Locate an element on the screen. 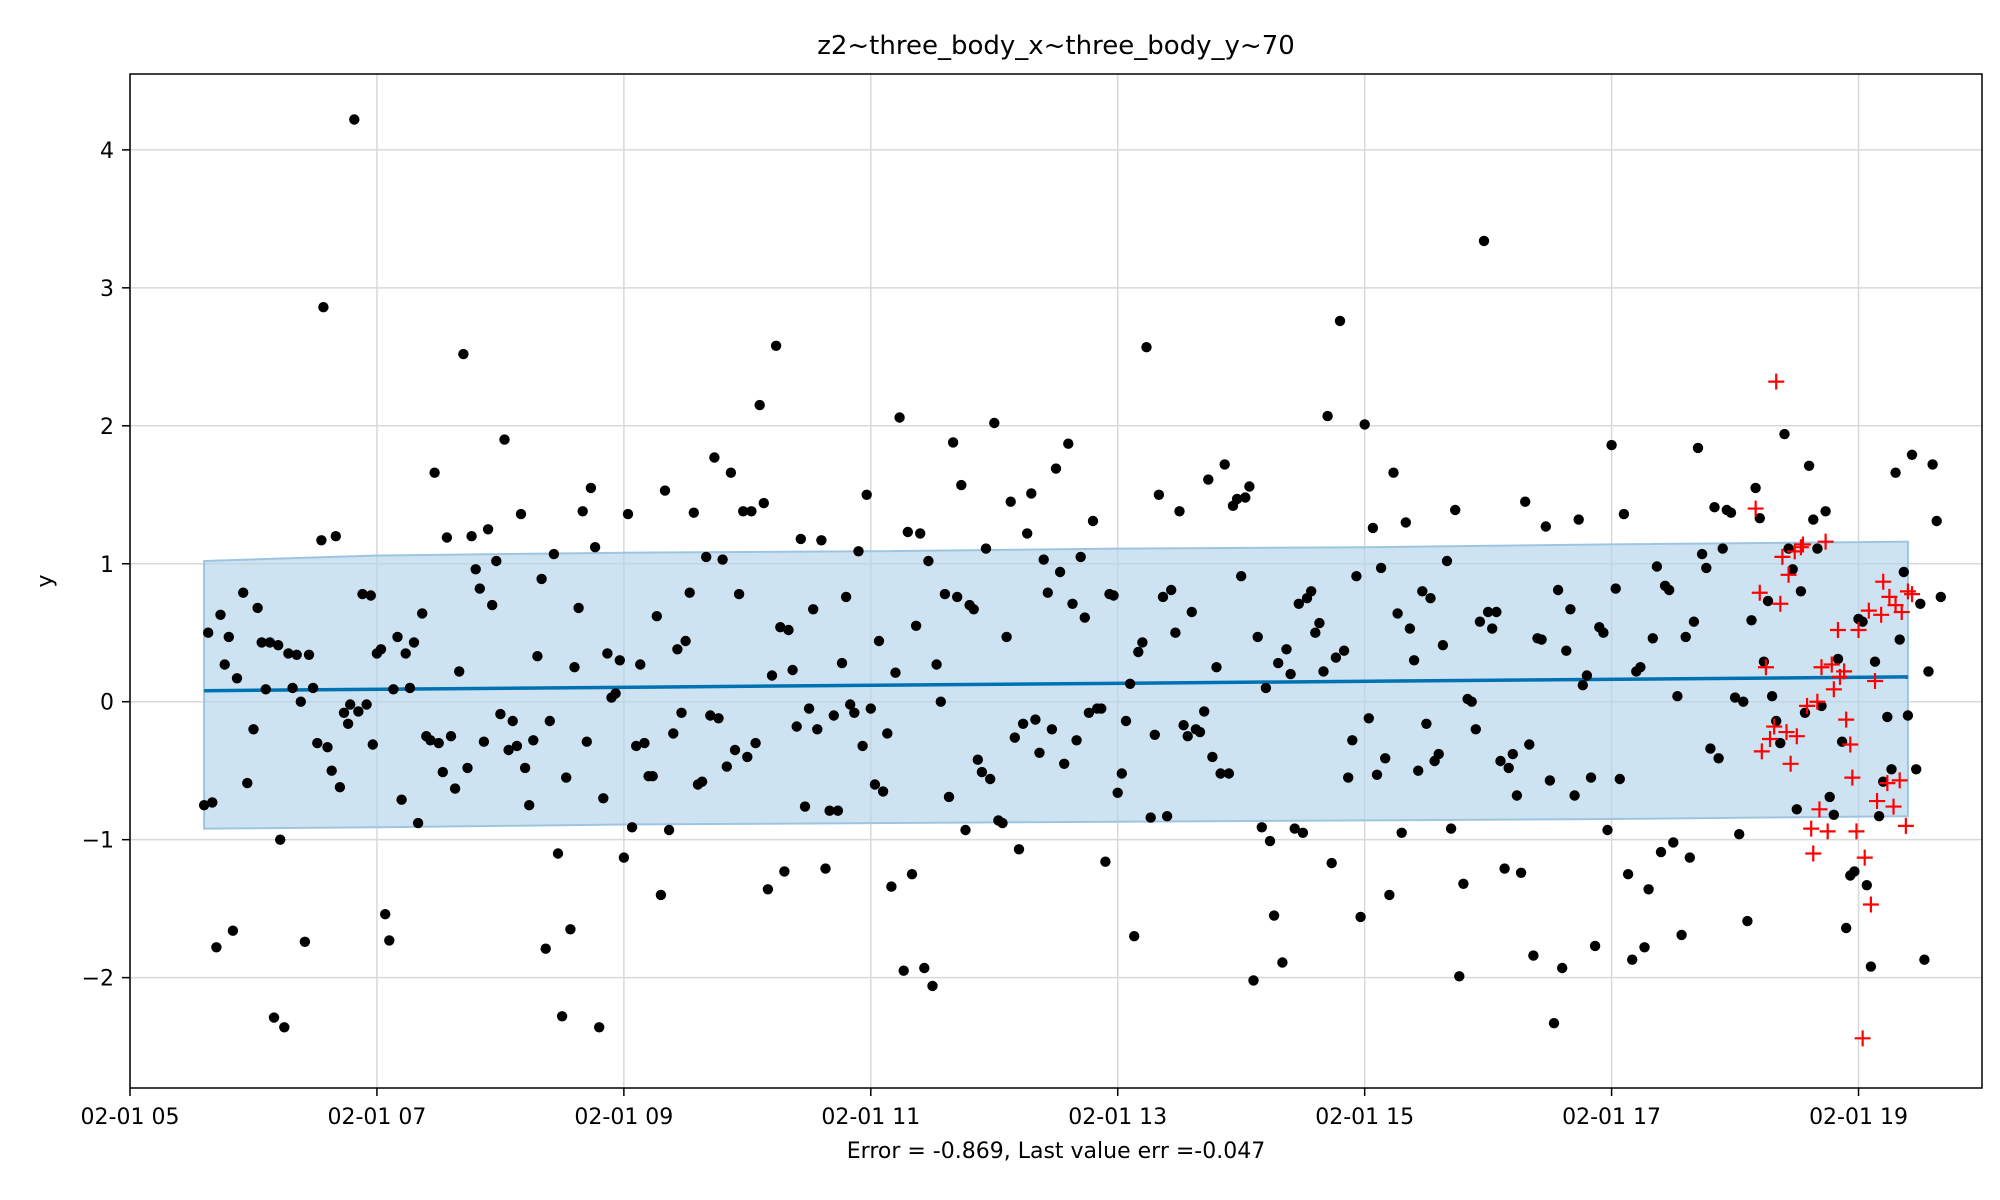 This screenshot has width=2000, height=1200. x-tick-label: 02-01 15 is located at coordinates (1364, 1117).